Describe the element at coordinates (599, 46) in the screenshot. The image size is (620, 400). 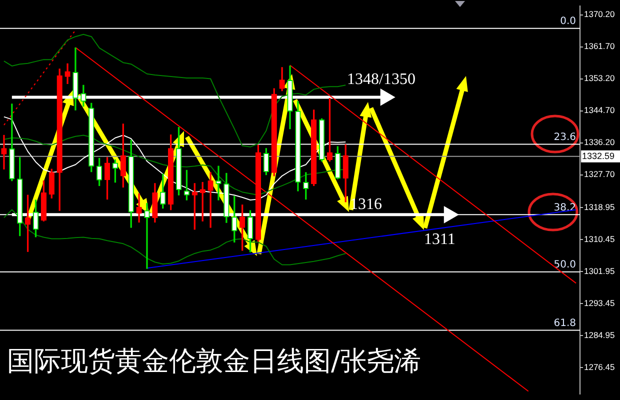
I see `y-tick-label: 1361.70` at that location.